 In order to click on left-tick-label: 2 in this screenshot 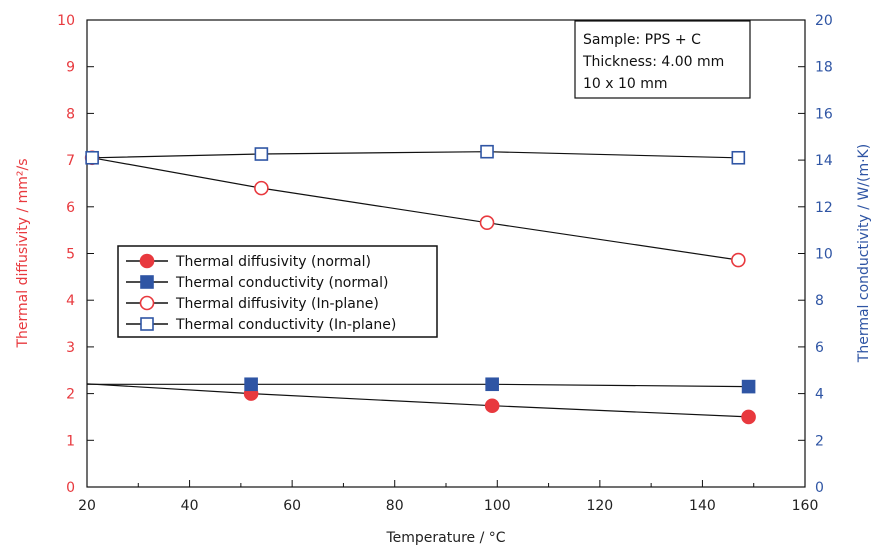, I will do `click(70, 395)`.